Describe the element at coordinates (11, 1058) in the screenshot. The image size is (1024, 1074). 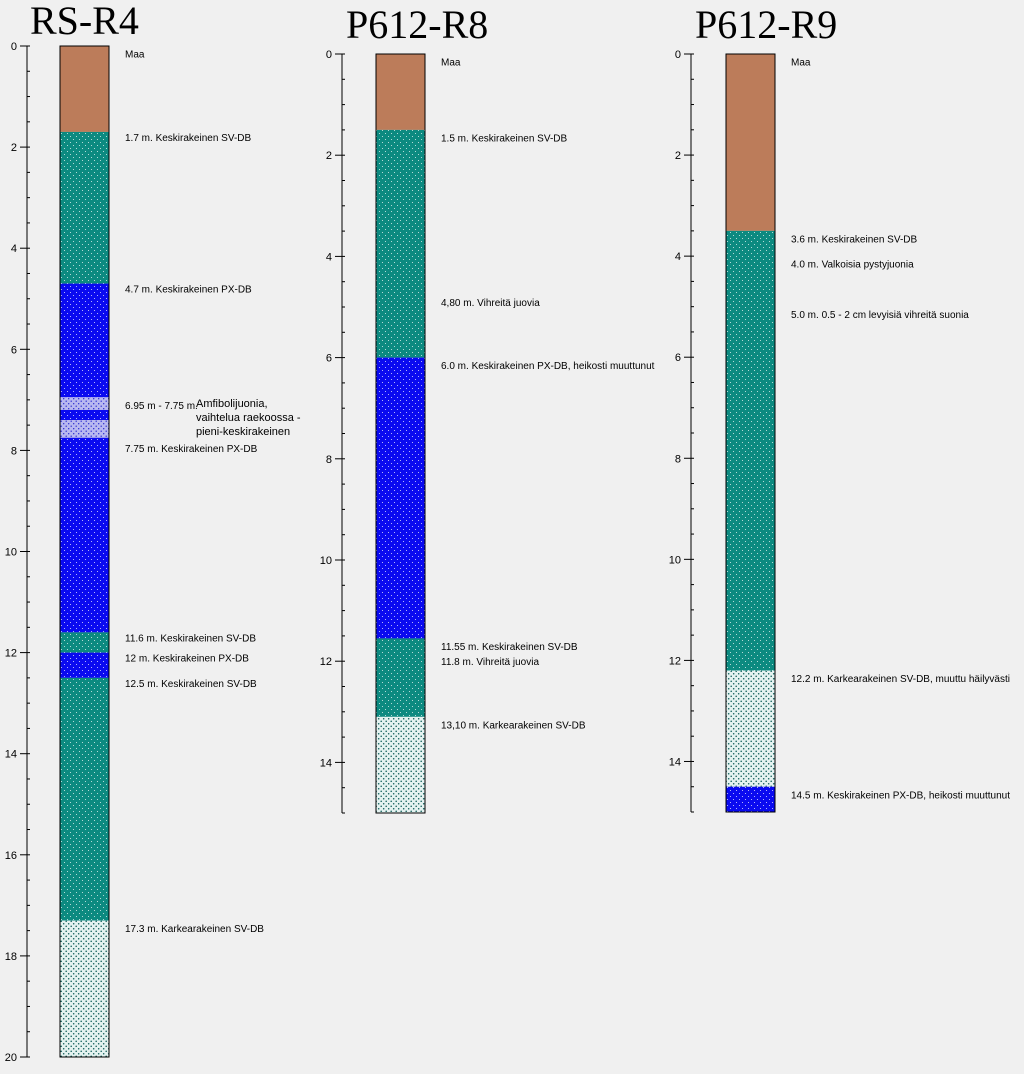
I see `tick-label: 20` at that location.